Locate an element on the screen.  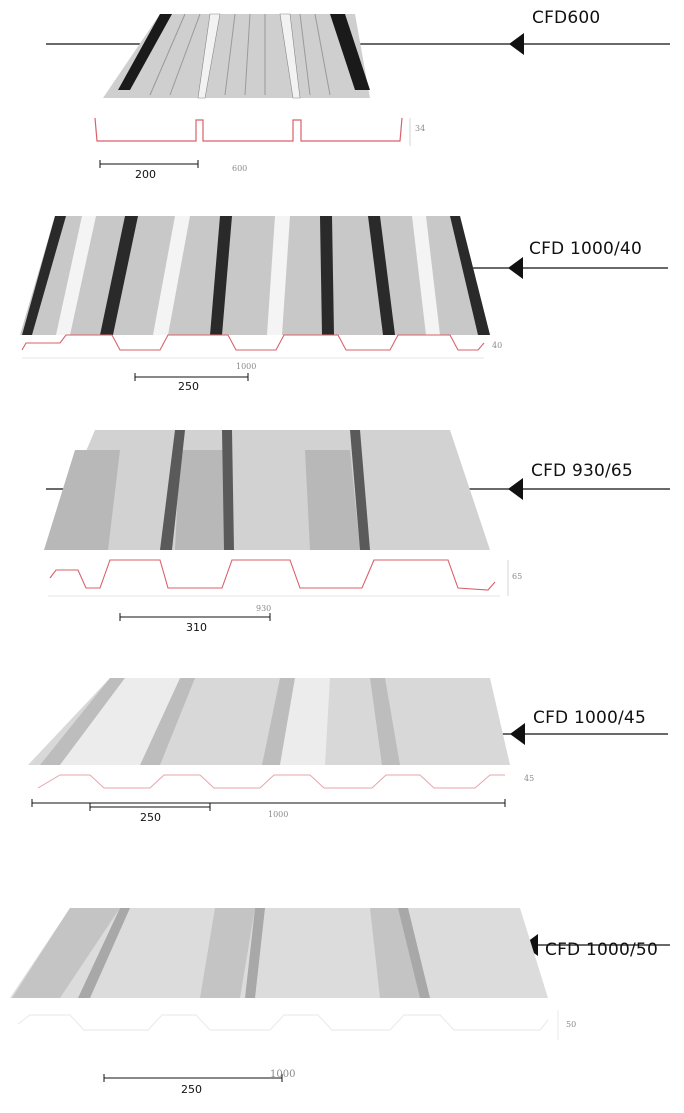
sheet-slopes is located at coordinates (220, 721).